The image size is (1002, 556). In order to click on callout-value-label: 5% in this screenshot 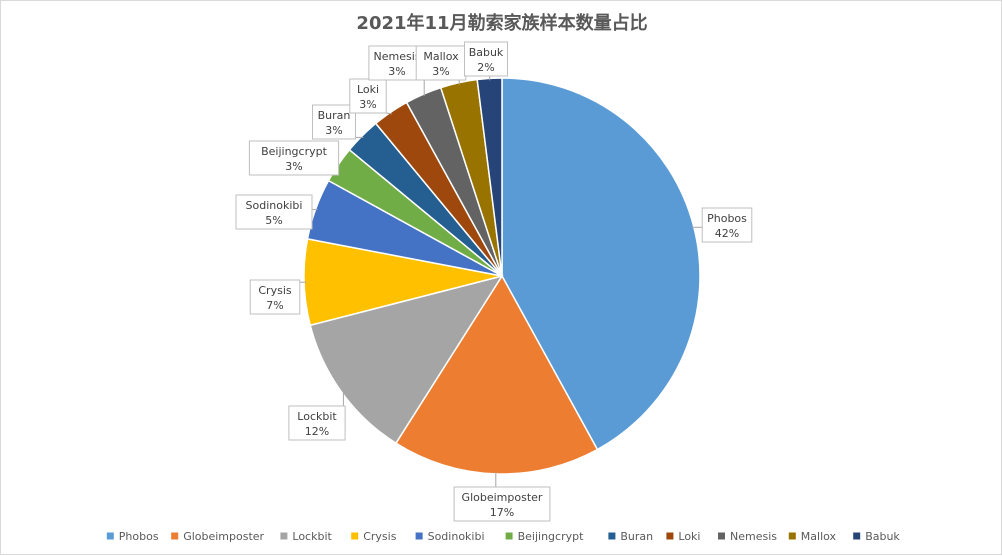, I will do `click(273, 220)`.